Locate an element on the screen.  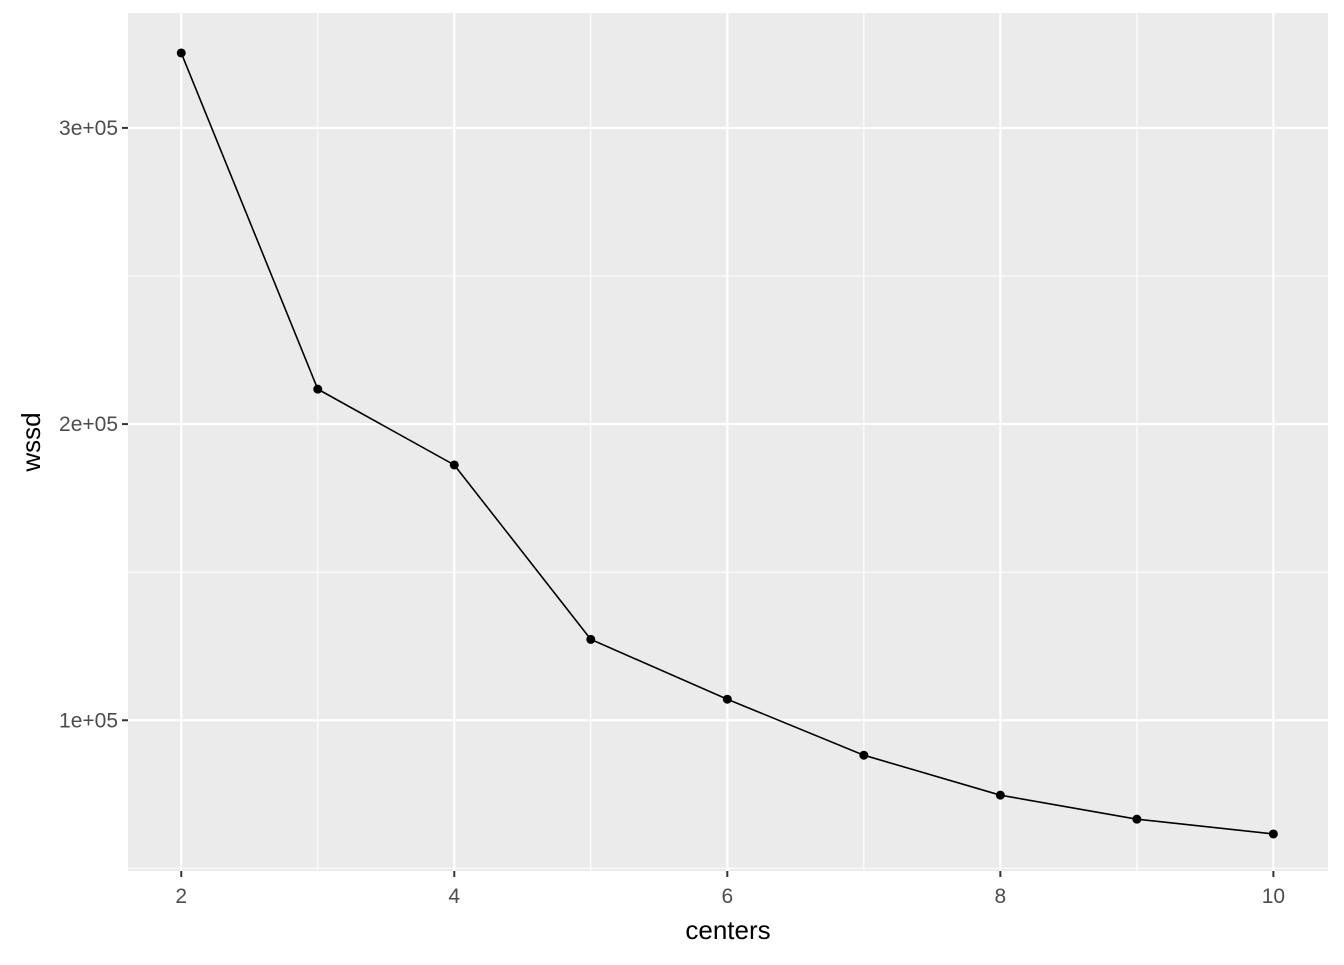
x-tick-label: 6 is located at coordinates (727, 896).